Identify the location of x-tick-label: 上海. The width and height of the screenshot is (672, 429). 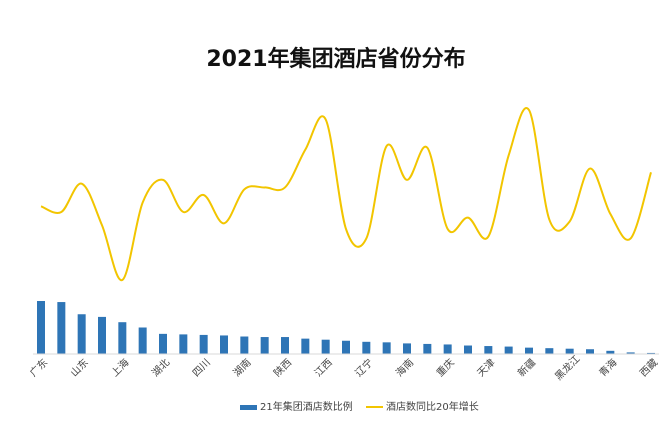
(119, 367).